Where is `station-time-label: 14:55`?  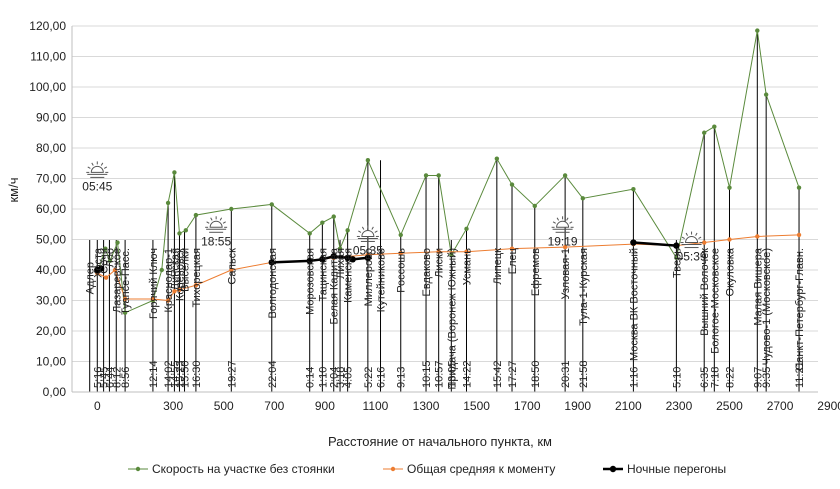
station-time-label: 14:55 is located at coordinates (175, 374).